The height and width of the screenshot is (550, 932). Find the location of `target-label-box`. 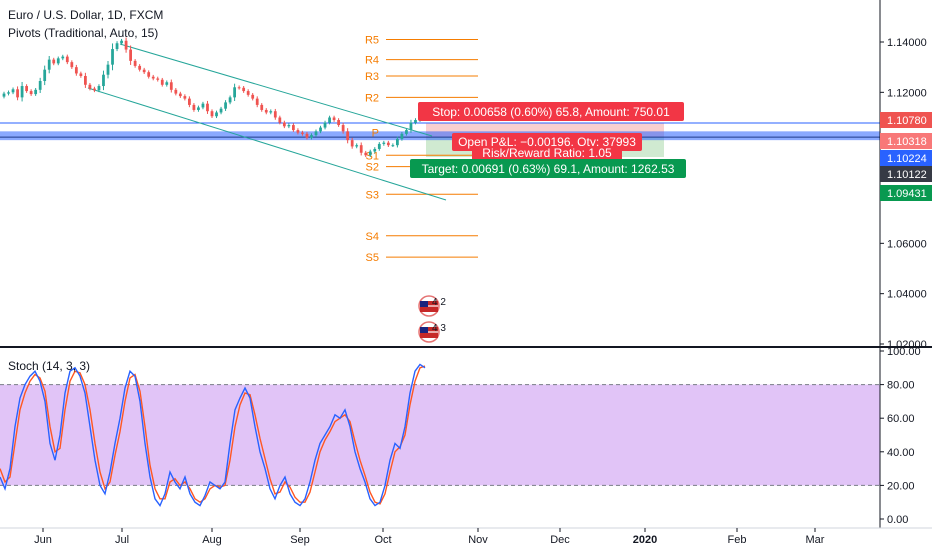

target-label-box is located at coordinates (548, 168).